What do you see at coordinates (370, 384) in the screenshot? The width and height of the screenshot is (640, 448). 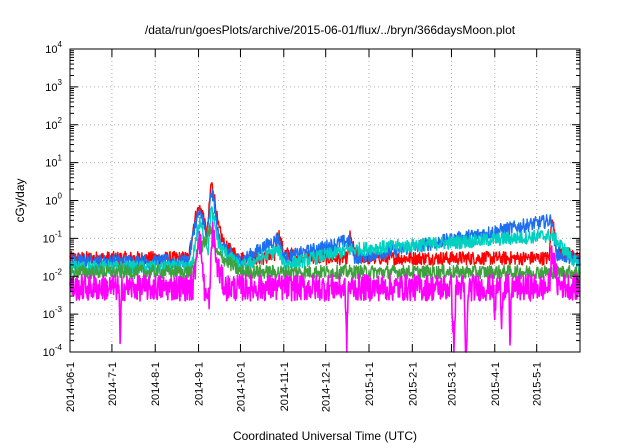 I see `x-tick-label: 2015-1-1` at bounding box center [370, 384].